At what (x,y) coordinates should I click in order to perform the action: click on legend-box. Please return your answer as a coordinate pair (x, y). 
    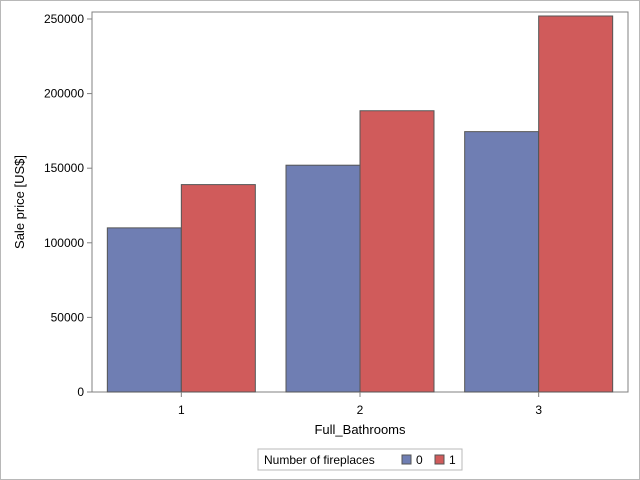
    Looking at the image, I should click on (360, 459).